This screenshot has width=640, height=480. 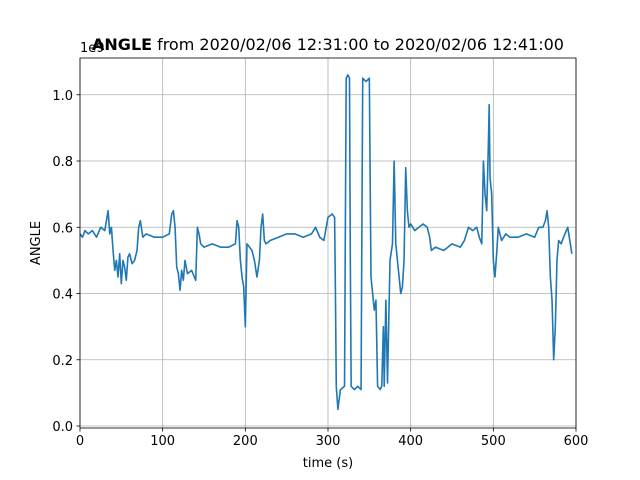 What do you see at coordinates (62, 228) in the screenshot?
I see `y-tick-label: 0.6` at bounding box center [62, 228].